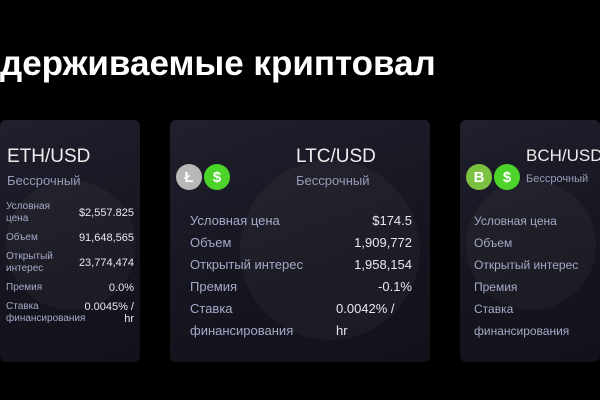 The image size is (600, 400). What do you see at coordinates (49, 156) in the screenshot?
I see `pair-name: ETH/USD` at bounding box center [49, 156].